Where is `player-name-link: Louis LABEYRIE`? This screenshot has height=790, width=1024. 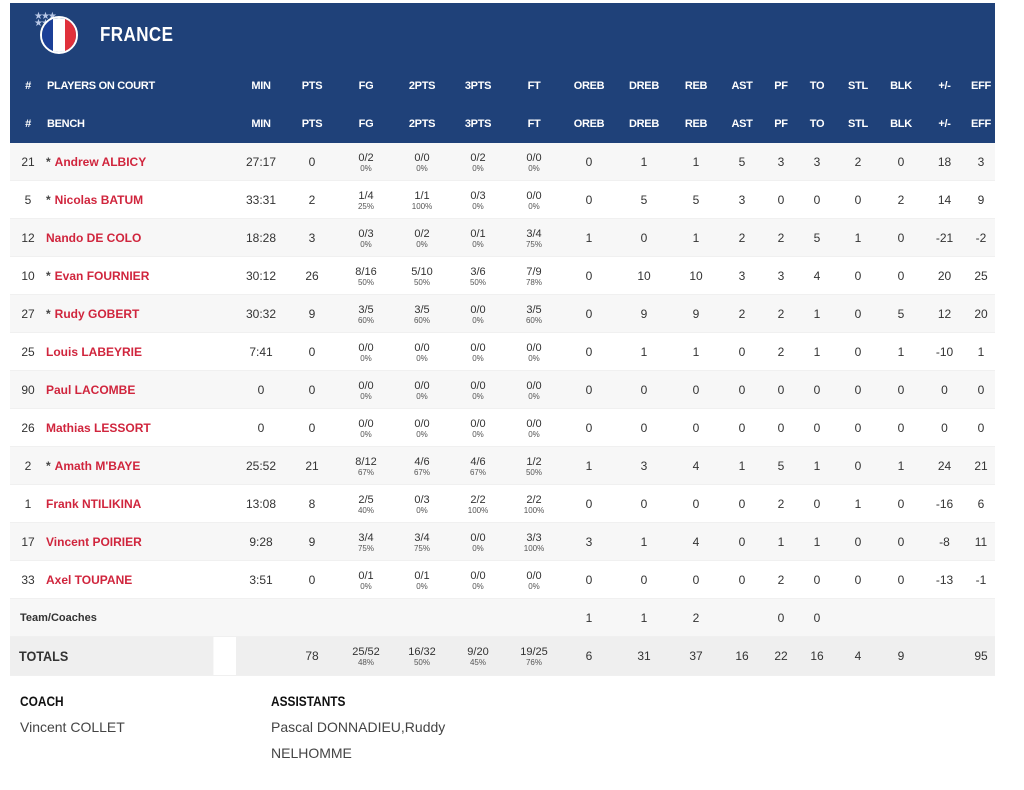 player-name-link: Louis LABEYRIE is located at coordinates (94, 351).